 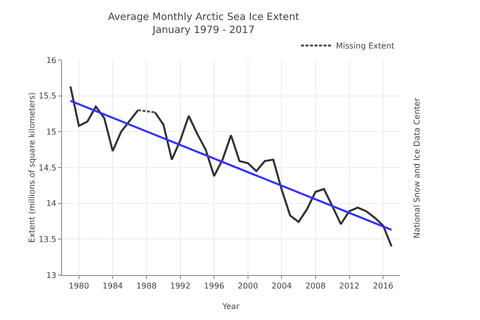 What do you see at coordinates (214, 286) in the screenshot?
I see `x-tick-label: 1996` at bounding box center [214, 286].